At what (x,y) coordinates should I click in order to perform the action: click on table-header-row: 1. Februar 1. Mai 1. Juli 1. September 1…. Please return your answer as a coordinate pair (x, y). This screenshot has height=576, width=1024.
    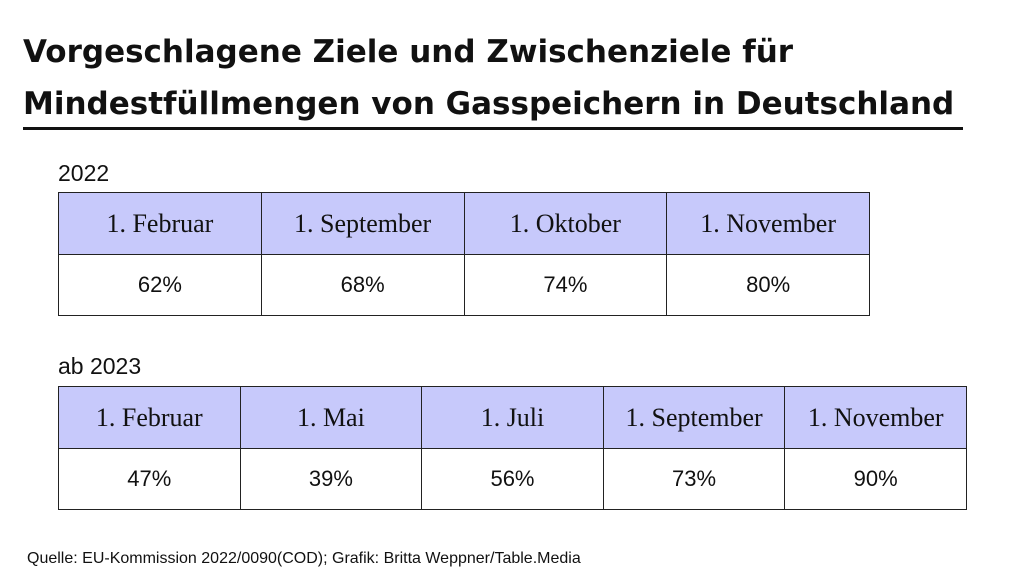
    Looking at the image, I should click on (512, 417).